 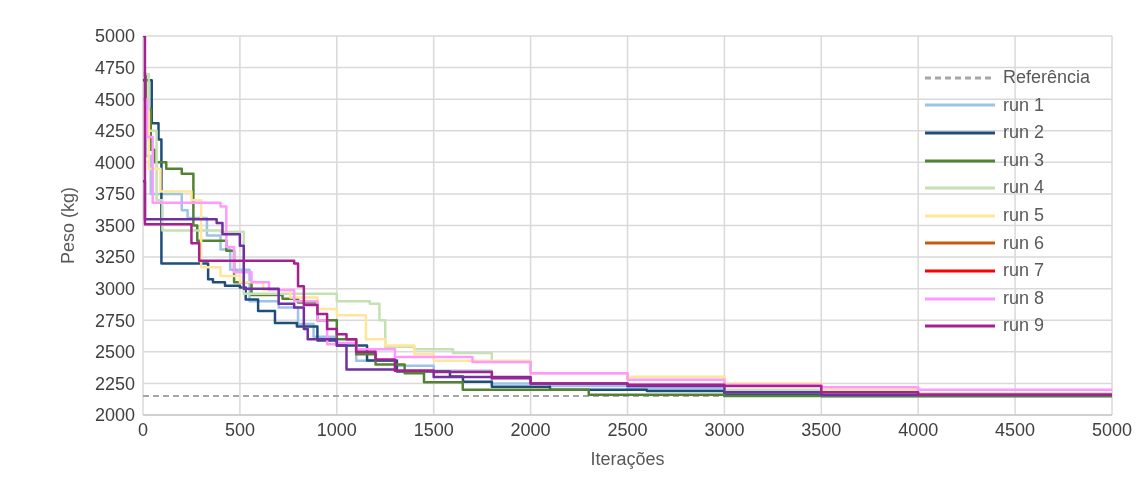 What do you see at coordinates (1023, 105) in the screenshot?
I see `legend-label: run 1` at bounding box center [1023, 105].